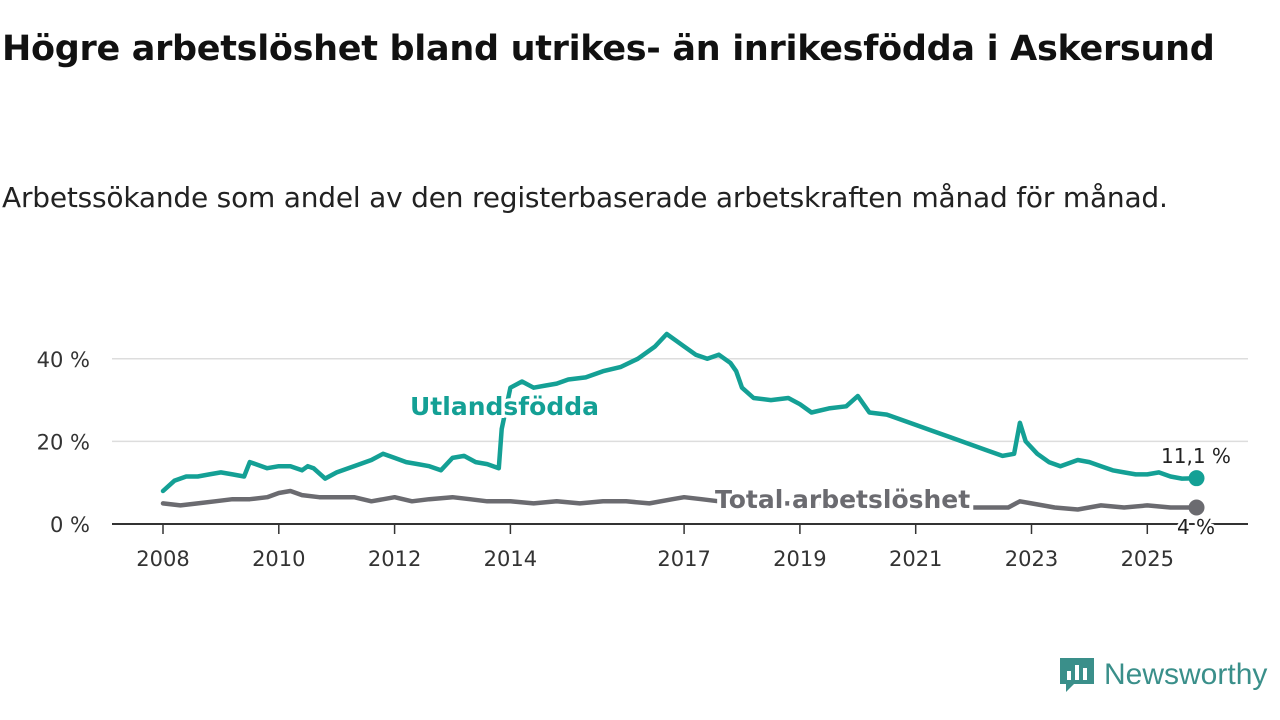 This screenshot has width=1280, height=720. Describe the element at coordinates (1196, 527) in the screenshot. I see `end-label-total: 4 %` at that location.